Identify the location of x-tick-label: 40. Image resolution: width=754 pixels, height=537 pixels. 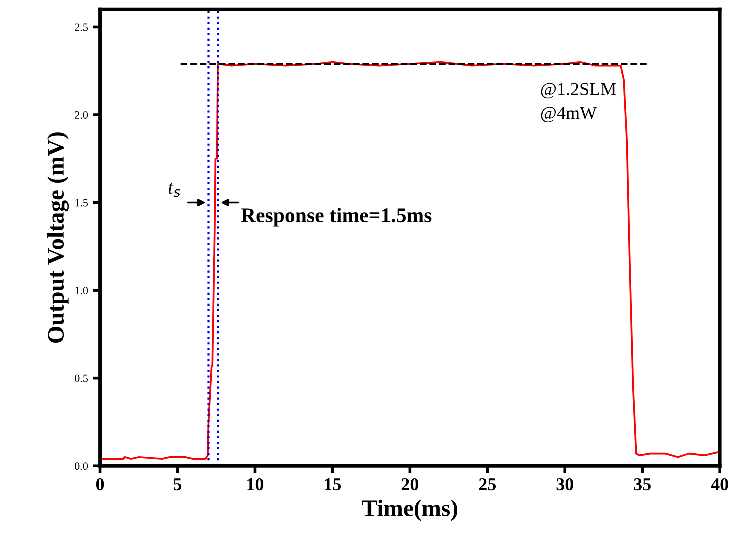
(719, 484).